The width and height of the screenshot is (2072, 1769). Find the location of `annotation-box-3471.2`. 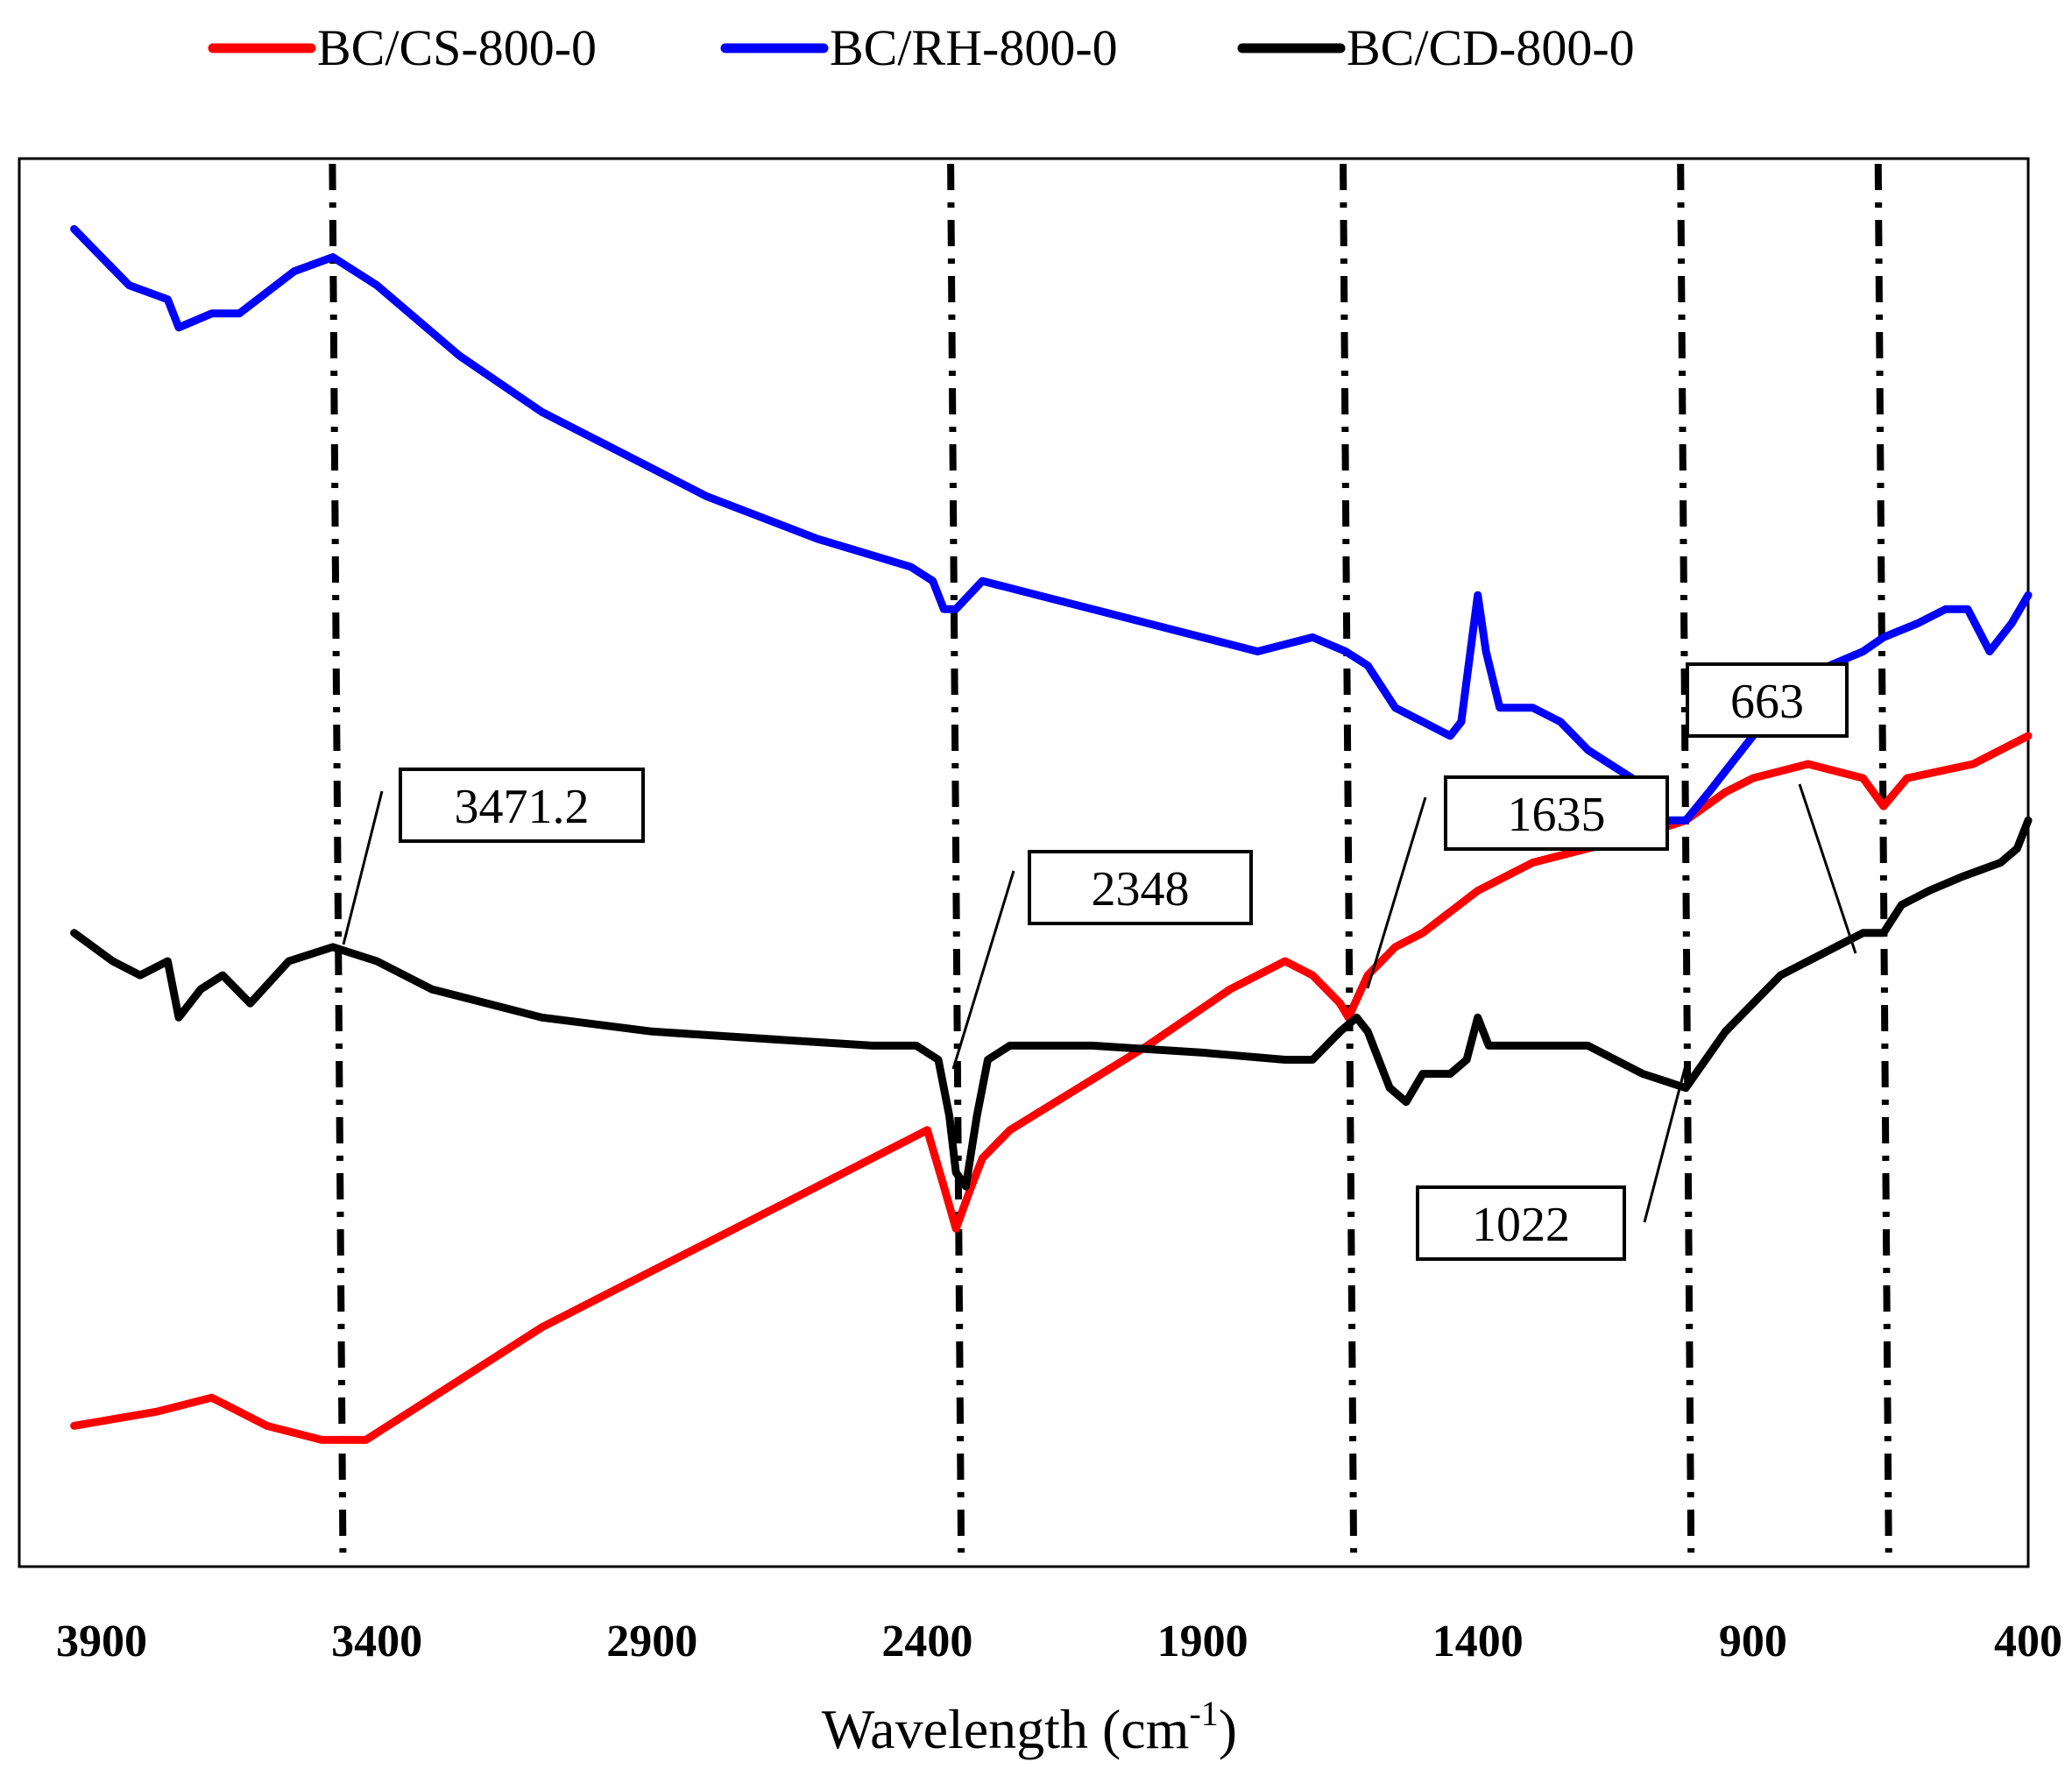

annotation-box-3471.2 is located at coordinates (522, 805).